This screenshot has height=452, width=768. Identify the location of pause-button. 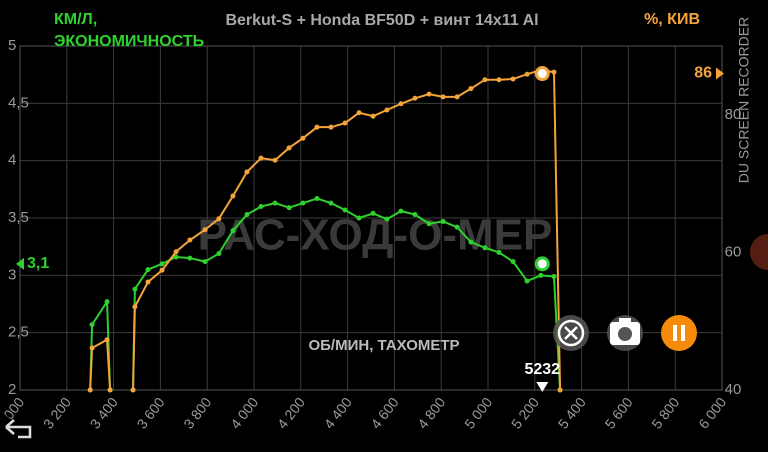
(679, 333).